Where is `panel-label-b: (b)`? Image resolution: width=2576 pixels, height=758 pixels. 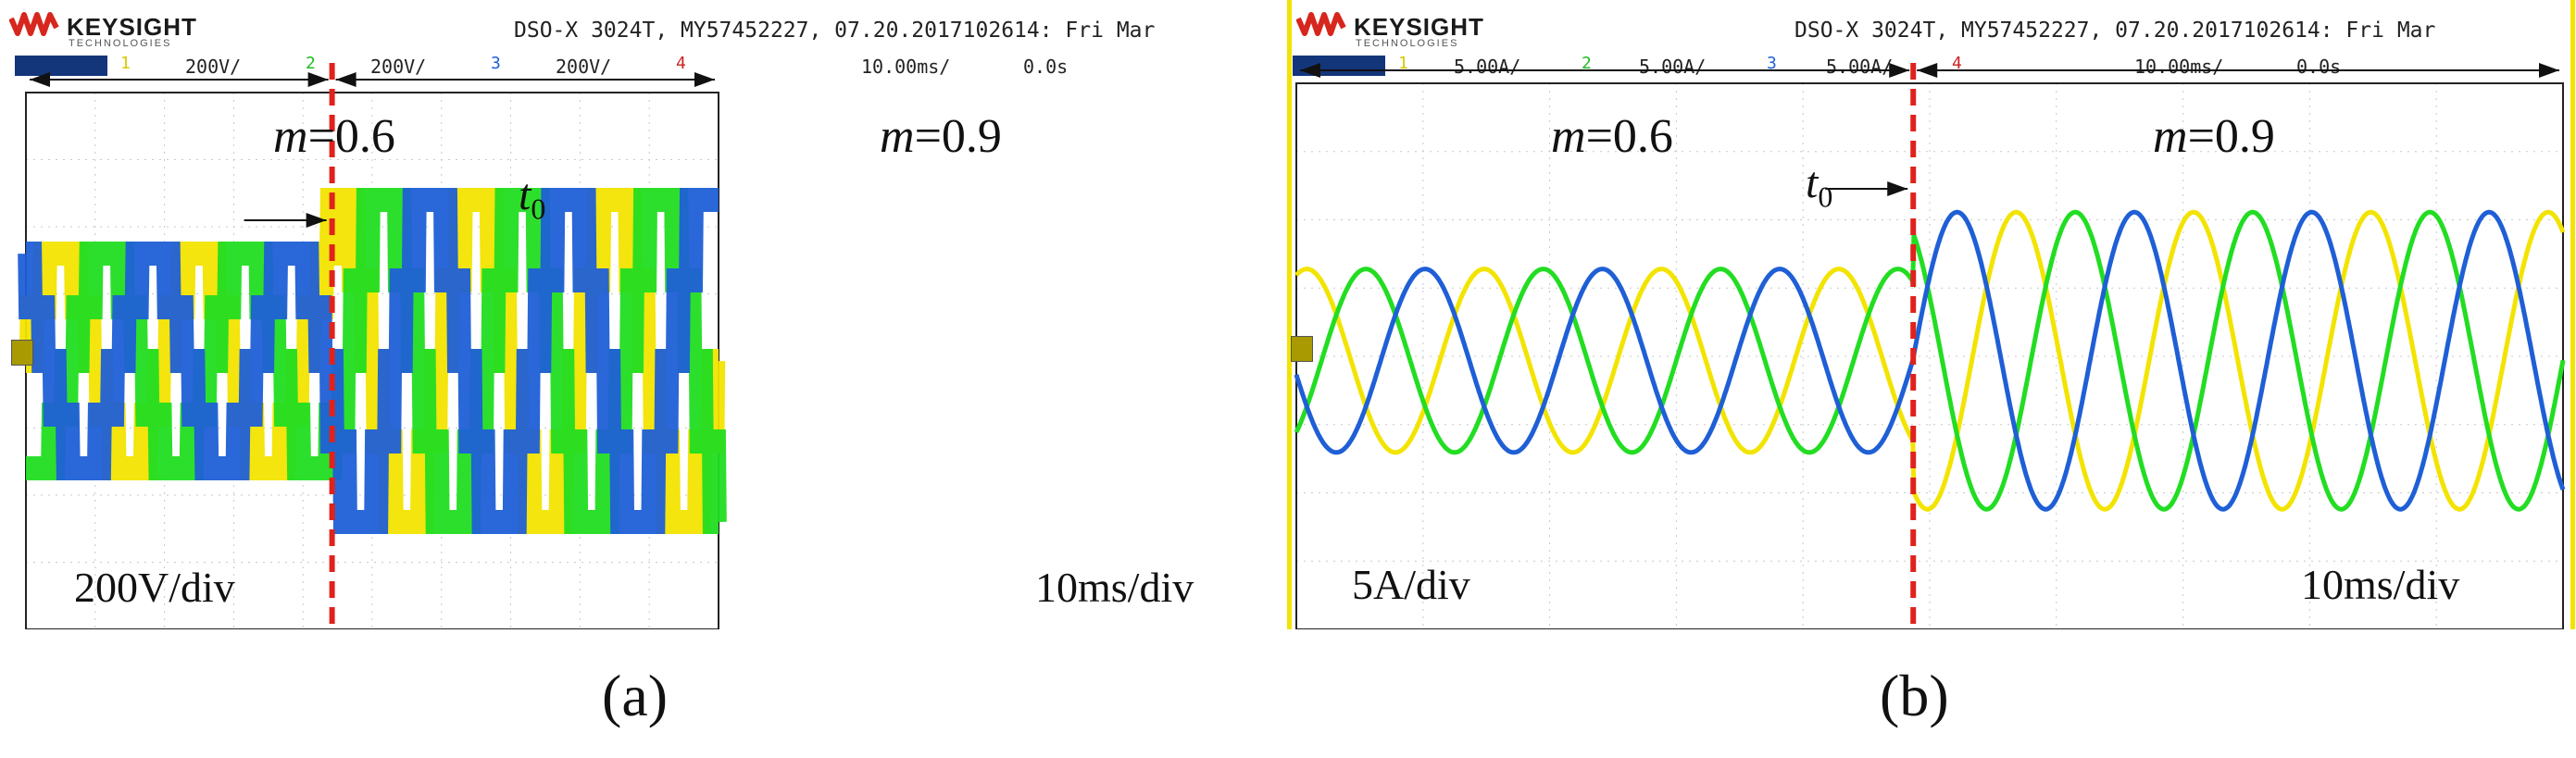 panel-label-b: (b) is located at coordinates (1915, 695).